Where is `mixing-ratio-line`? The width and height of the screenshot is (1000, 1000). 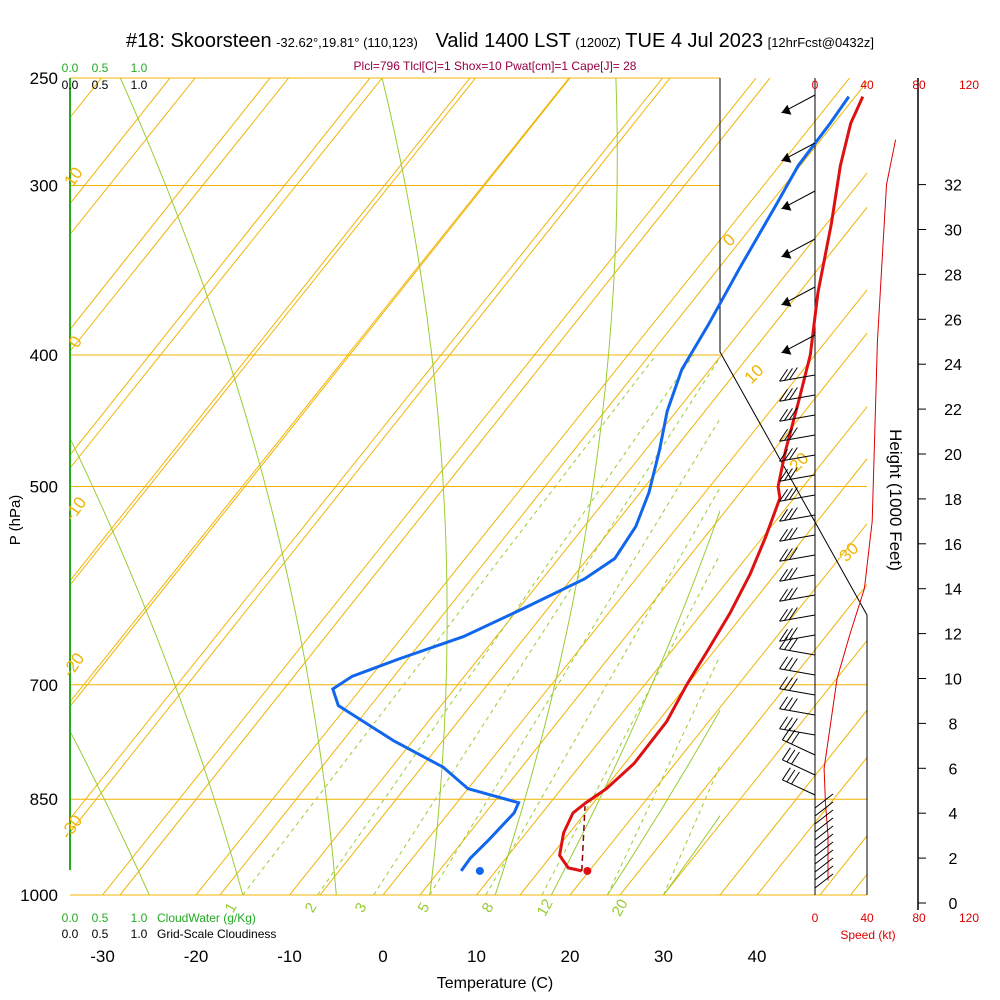
mixing-ratio-line is located at coordinates (630, 724).